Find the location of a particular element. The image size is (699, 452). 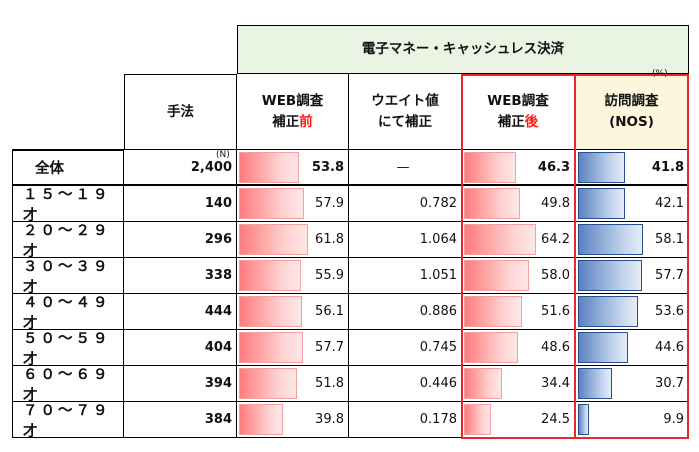

column-header-line: にて補正 is located at coordinates (405, 121).